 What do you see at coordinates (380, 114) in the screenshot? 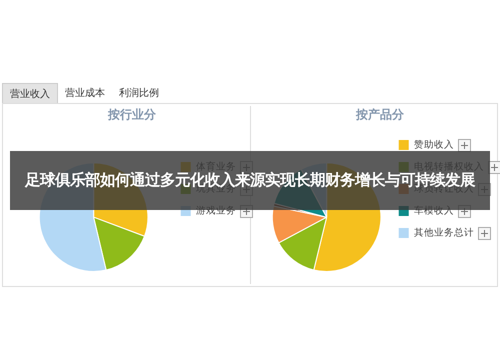
I see `chart-title: 按产品分` at bounding box center [380, 114].